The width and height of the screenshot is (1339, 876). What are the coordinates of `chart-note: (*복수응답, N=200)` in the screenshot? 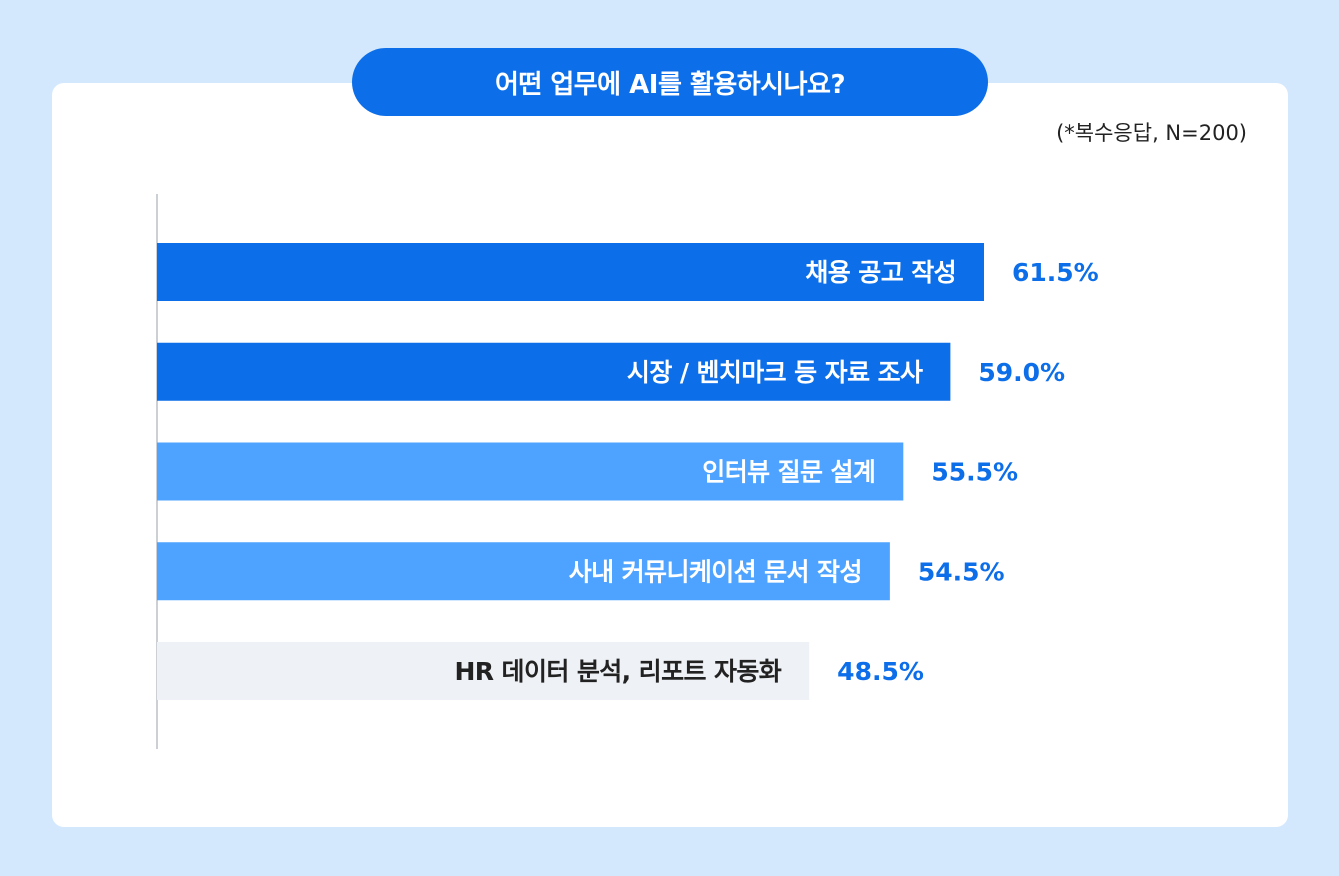 It's located at (1151, 133).